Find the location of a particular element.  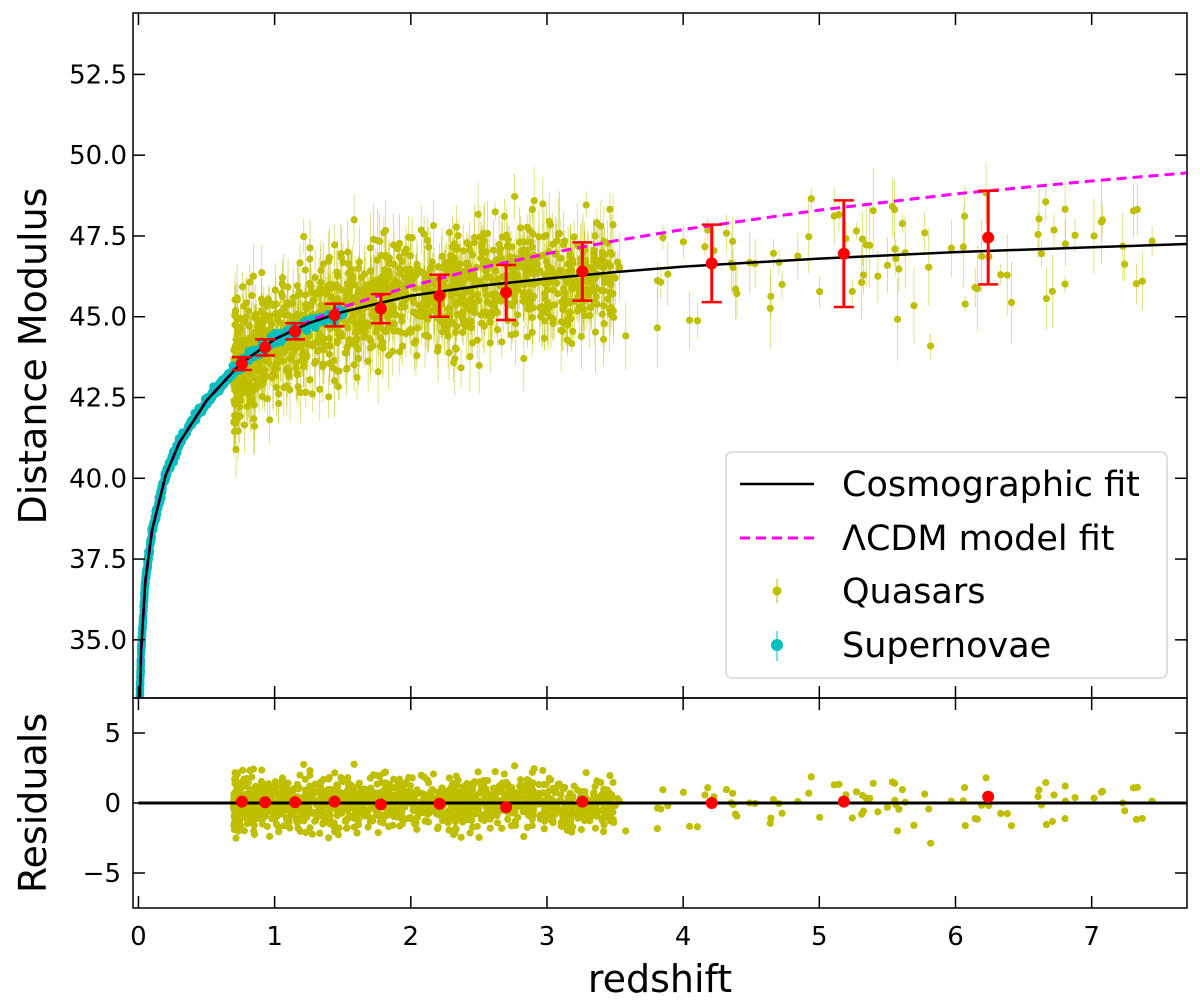

legend-label-lcdm: ΛCDM model fit is located at coordinates (978, 539).